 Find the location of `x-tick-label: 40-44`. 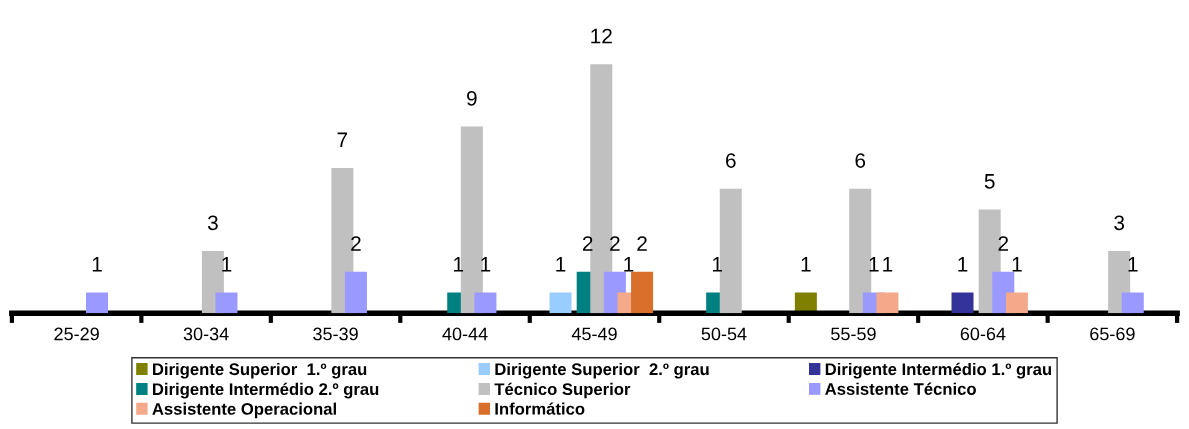

x-tick-label: 40-44 is located at coordinates (465, 334).